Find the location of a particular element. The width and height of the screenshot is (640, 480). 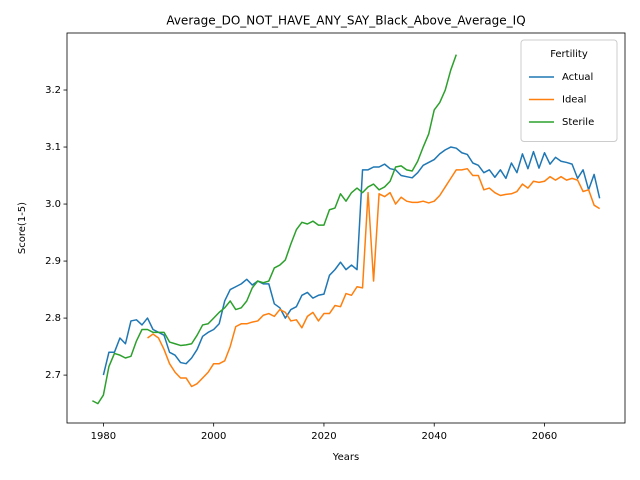

legend: Fertility Actual Ideal Sterile is located at coordinates (569, 90).